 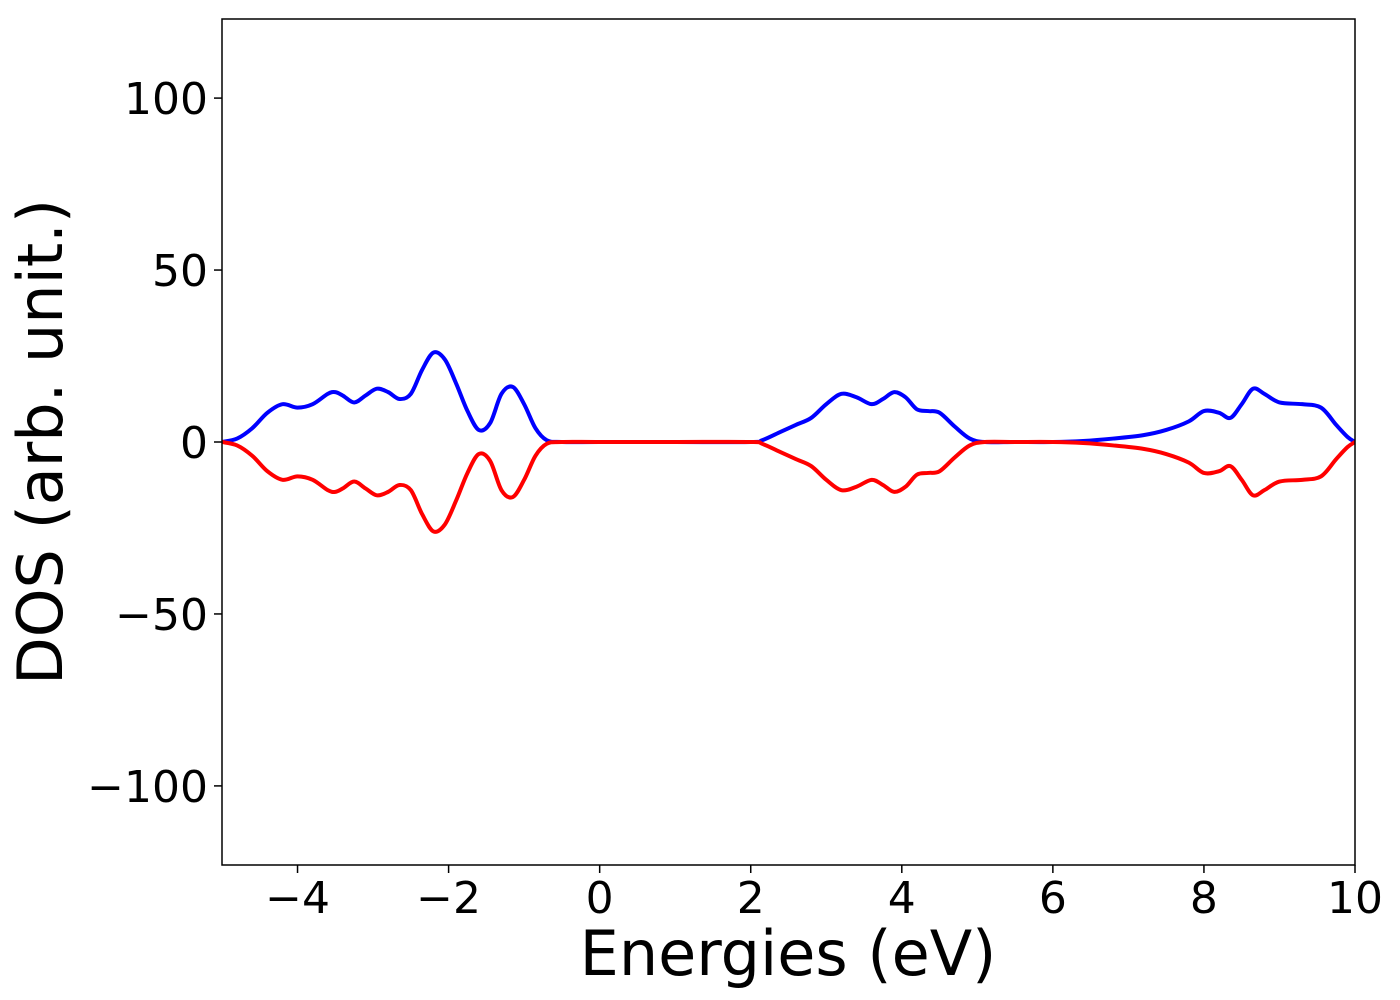 What do you see at coordinates (448, 898) in the screenshot?
I see `x-tick-label: −2` at bounding box center [448, 898].